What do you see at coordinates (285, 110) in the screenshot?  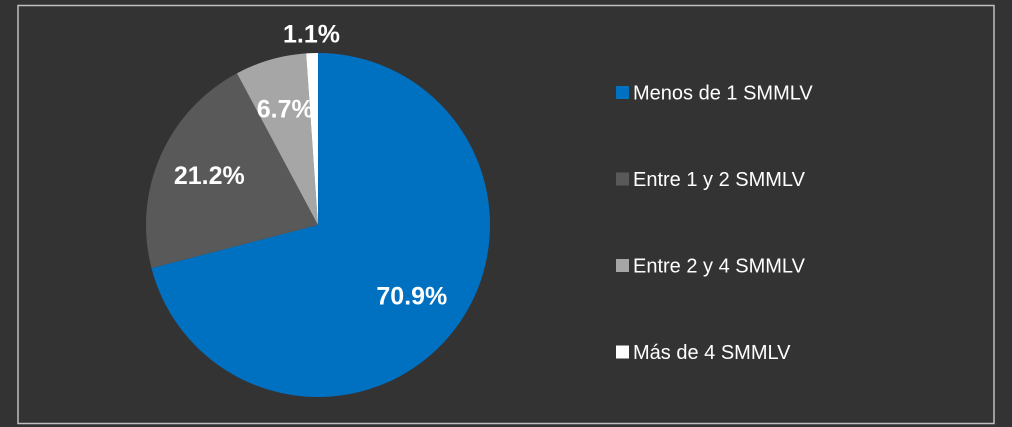 I see `data-label: 6.7%` at bounding box center [285, 110].